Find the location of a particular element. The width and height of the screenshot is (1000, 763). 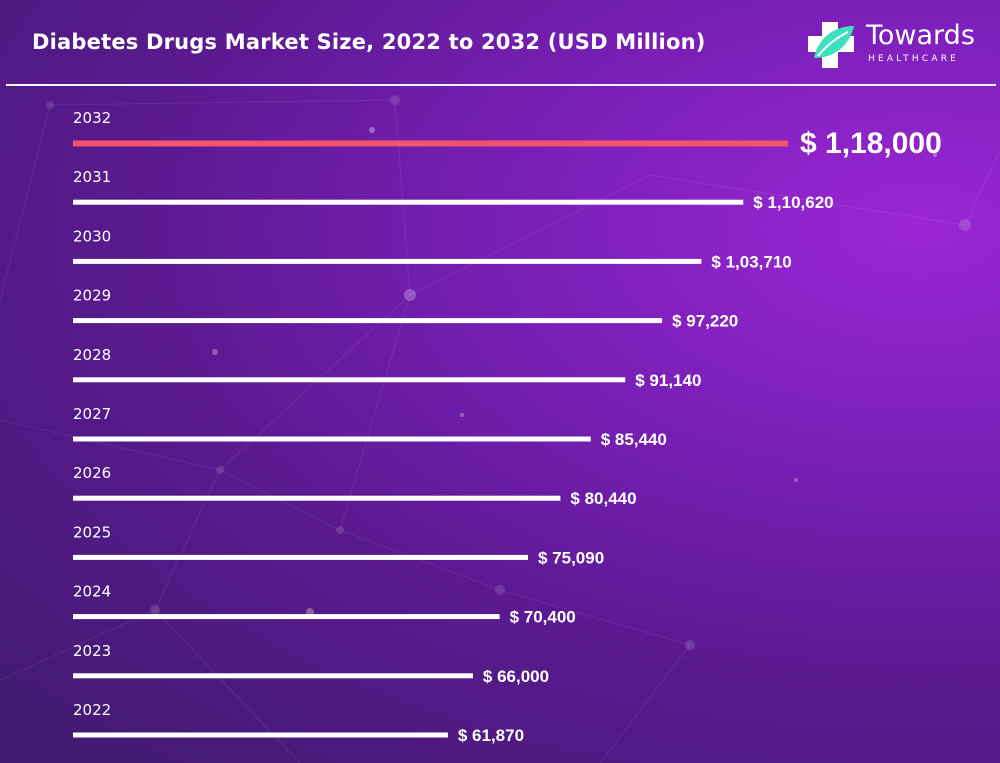

value-label: $ 97,220 is located at coordinates (705, 321).